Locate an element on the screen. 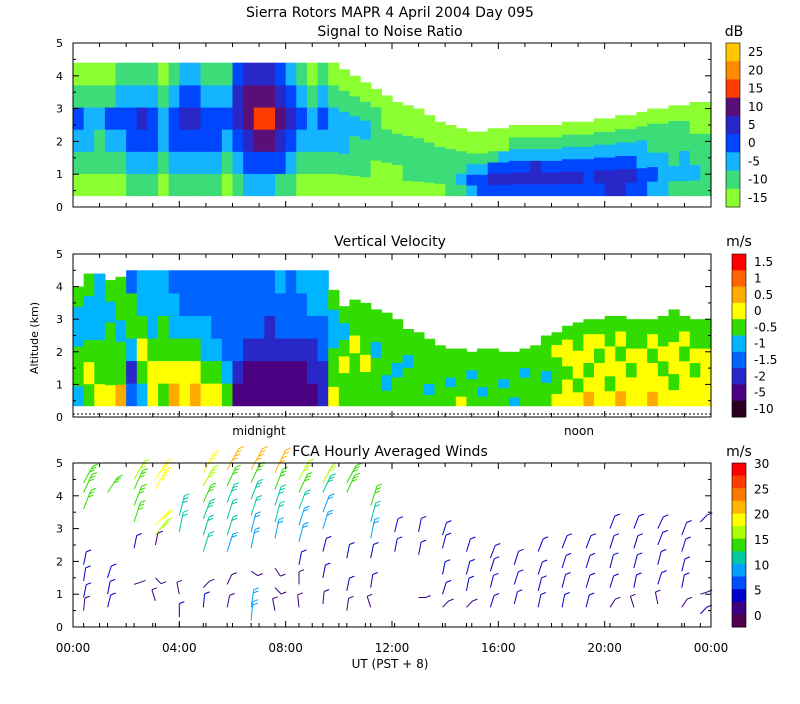 This screenshot has height=704, width=800. y-tick-label: 5 is located at coordinates (59, 254).